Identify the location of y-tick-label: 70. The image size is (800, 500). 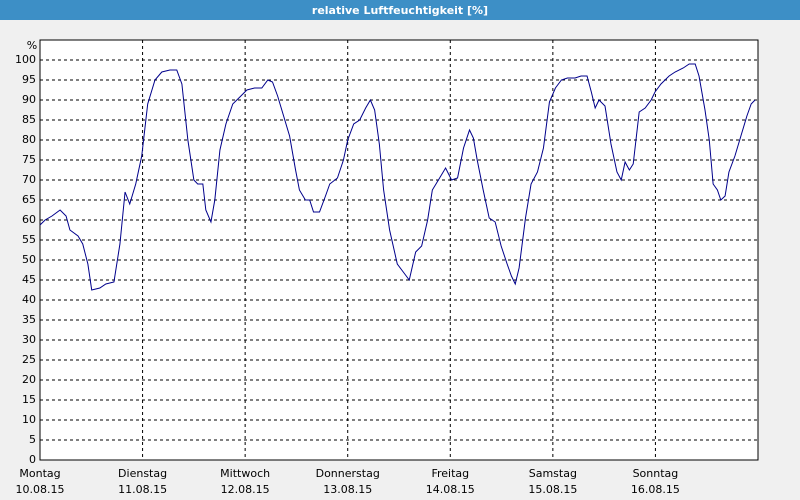
(29, 179).